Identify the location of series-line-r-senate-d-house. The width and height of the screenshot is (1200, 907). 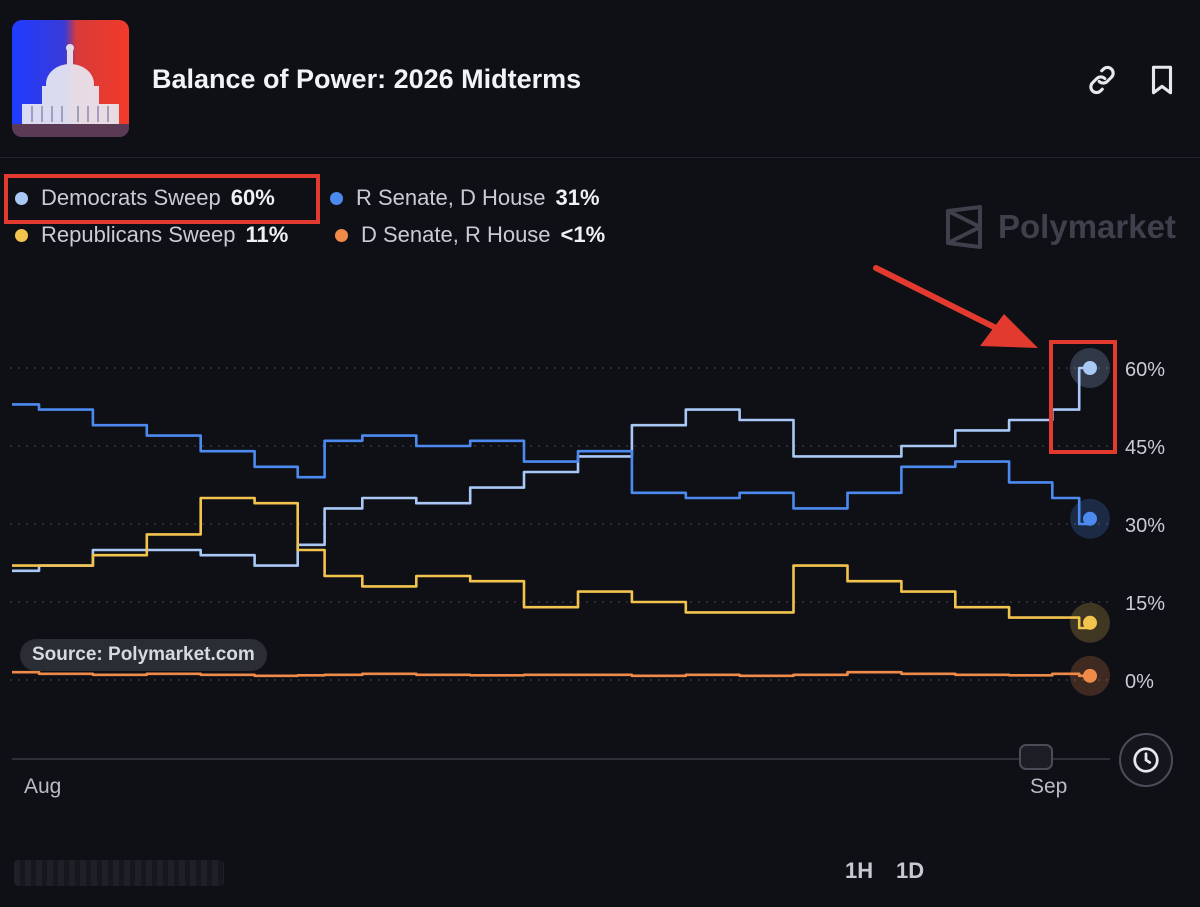
(551, 464).